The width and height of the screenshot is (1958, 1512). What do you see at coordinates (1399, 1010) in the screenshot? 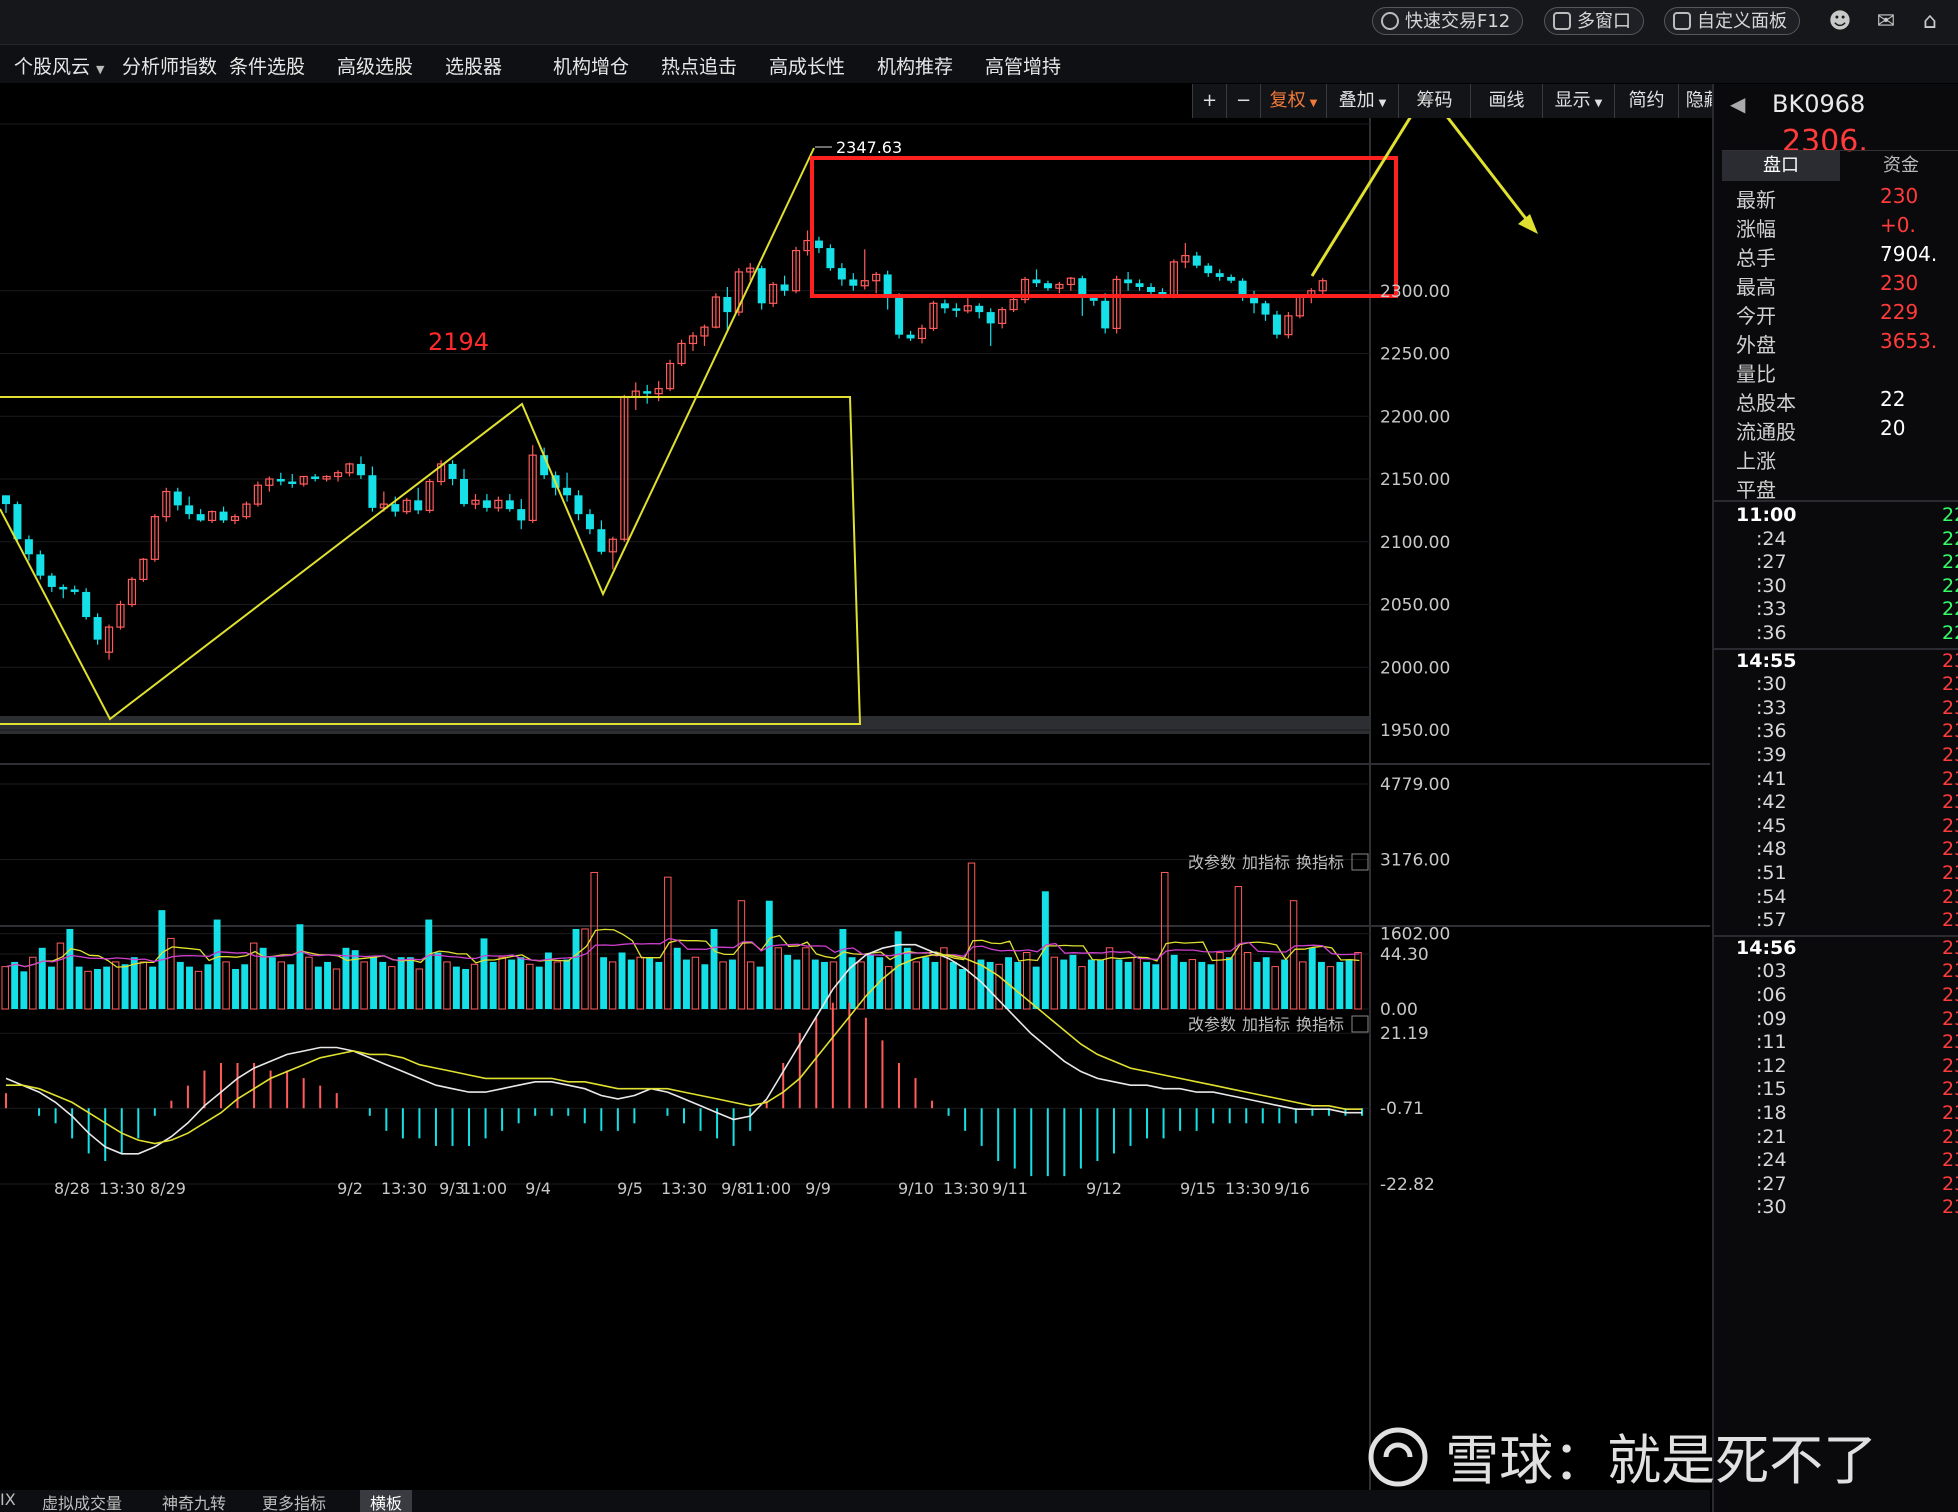
I see `volume-tick-label: 0.00` at bounding box center [1399, 1010].